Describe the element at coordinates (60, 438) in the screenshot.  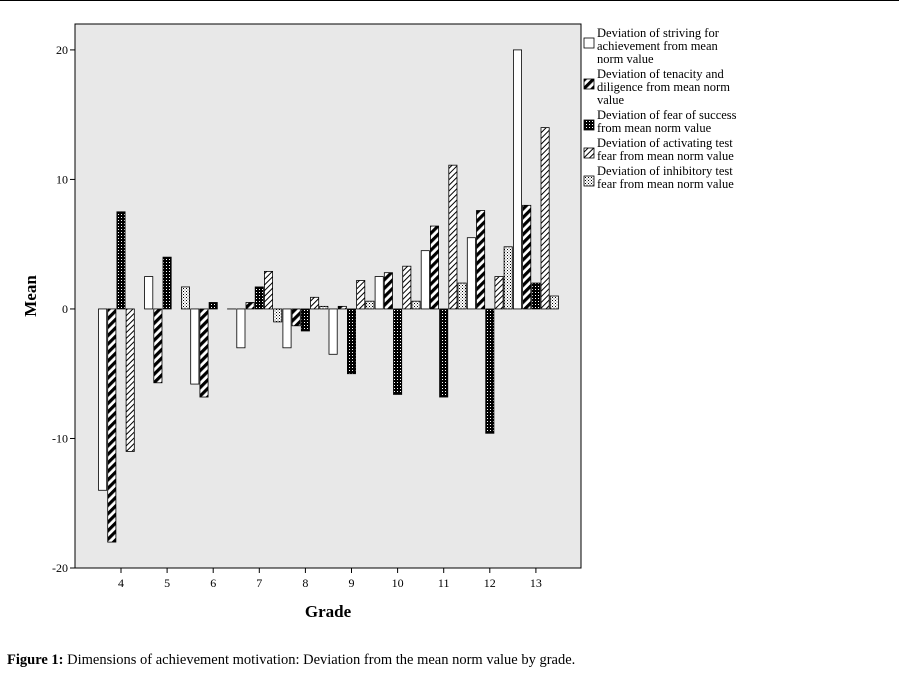
I see `y-tick-label: -10` at that location.